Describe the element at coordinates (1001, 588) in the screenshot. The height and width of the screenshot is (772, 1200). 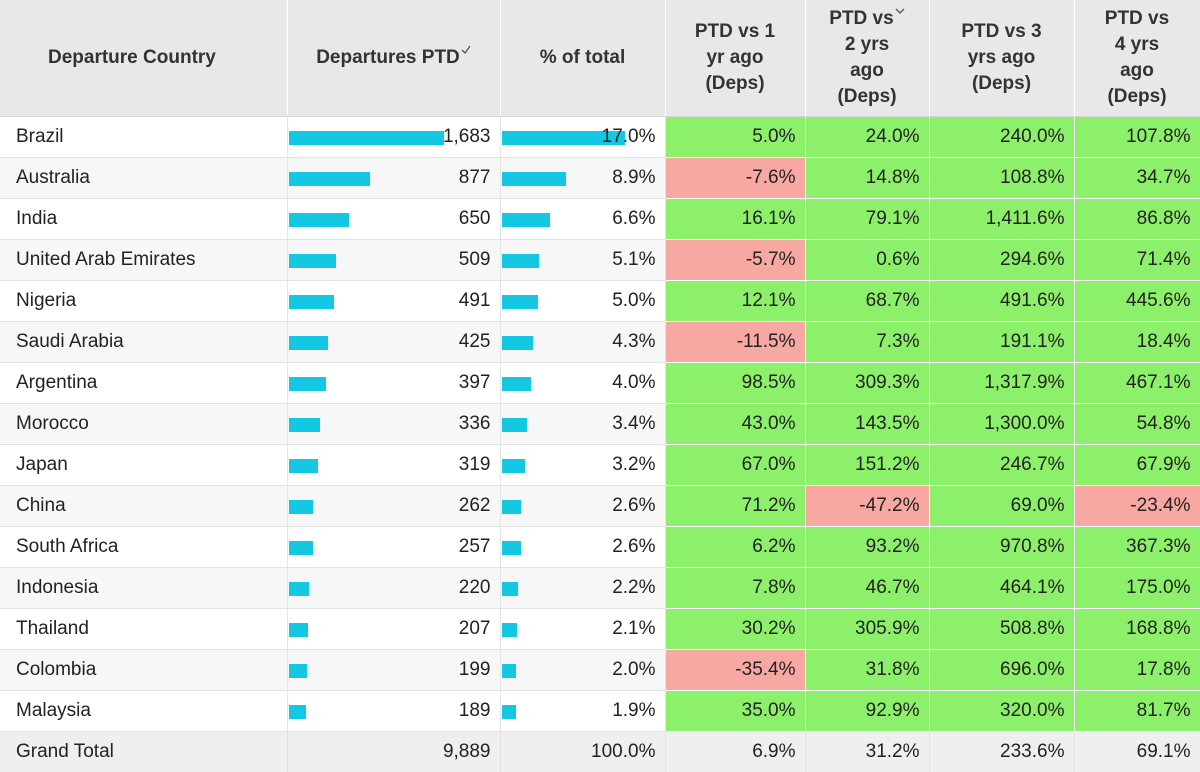
I see `ptd-vs3-cell: 464.1%` at that location.